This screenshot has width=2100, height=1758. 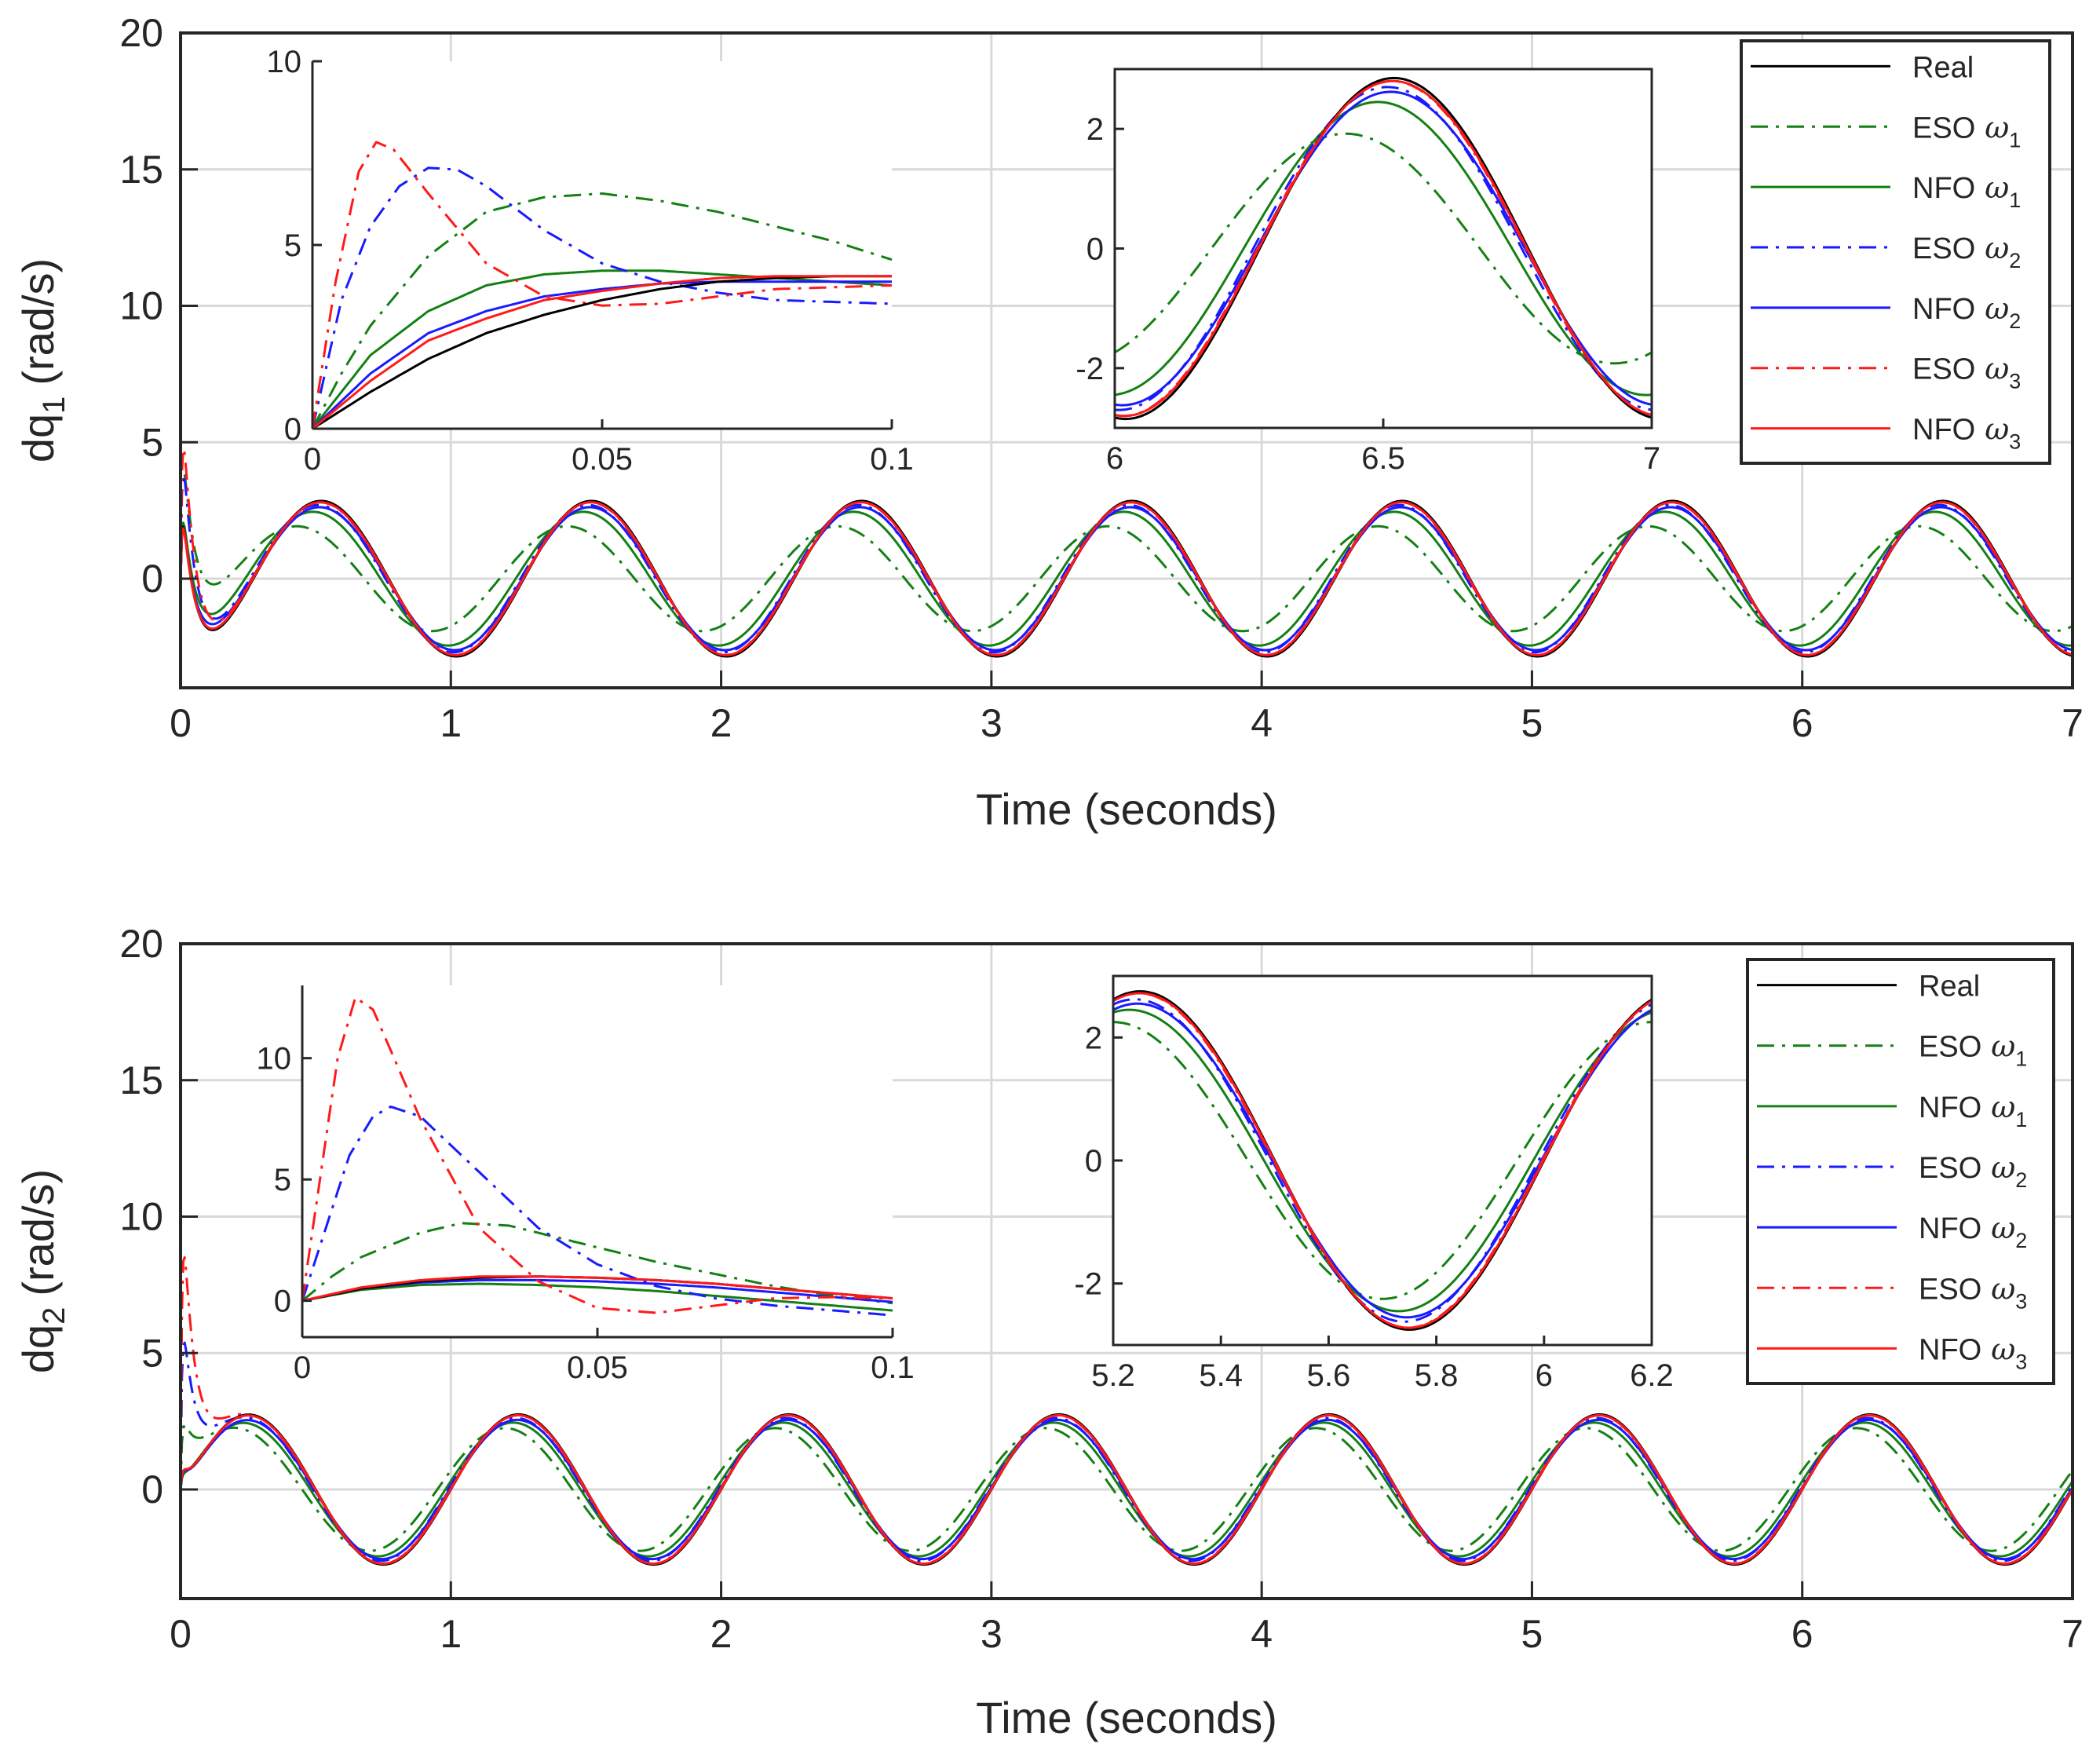 I want to click on inset-x-tick-label: 5.8, so click(x=1437, y=1375).